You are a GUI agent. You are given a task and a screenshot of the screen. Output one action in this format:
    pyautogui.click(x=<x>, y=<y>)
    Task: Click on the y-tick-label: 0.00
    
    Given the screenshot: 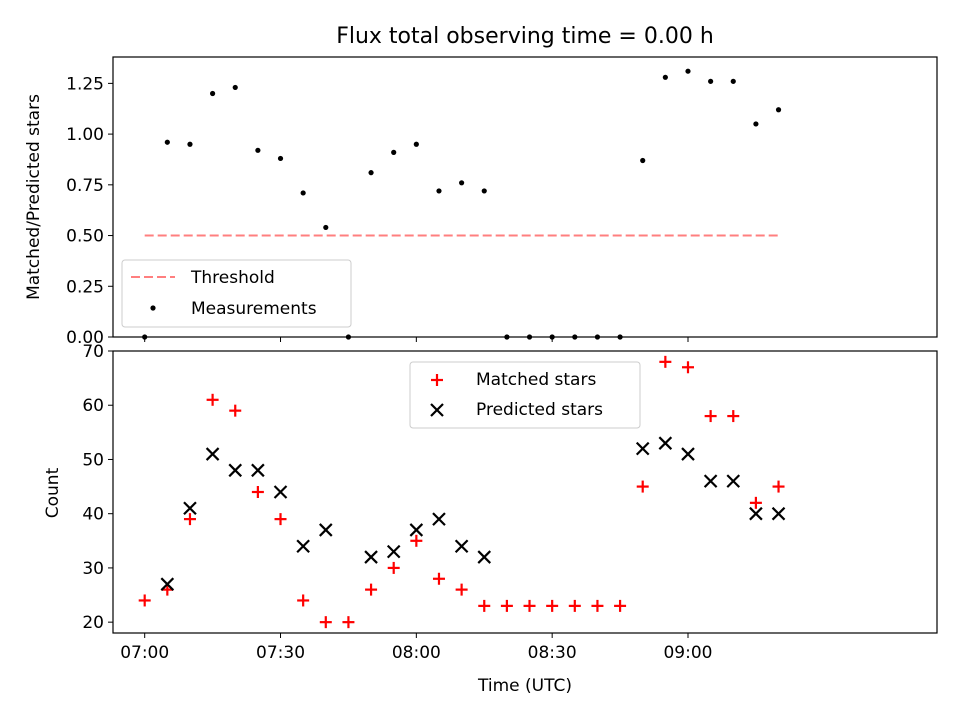 What is the action you would take?
    pyautogui.click(x=85, y=338)
    